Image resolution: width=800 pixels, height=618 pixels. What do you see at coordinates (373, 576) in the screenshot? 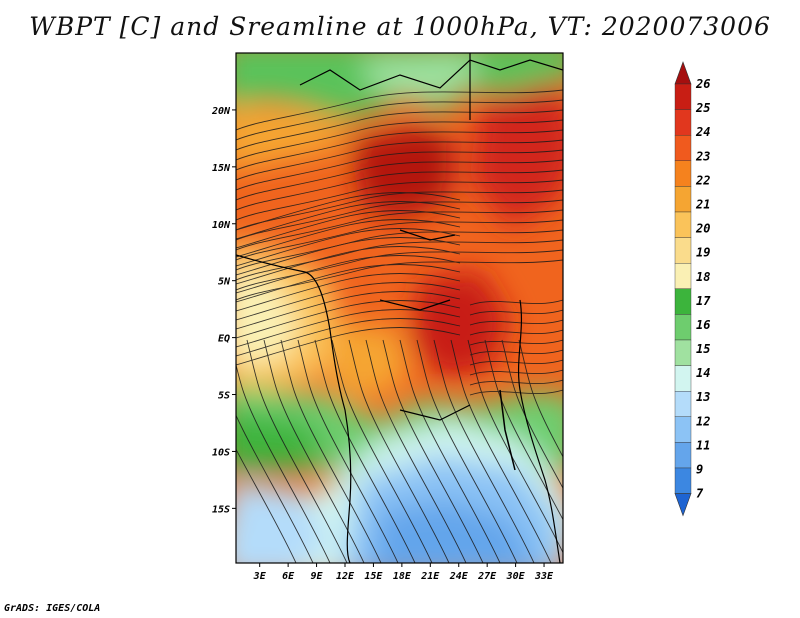
I see `lon-label: 15E` at bounding box center [373, 576].